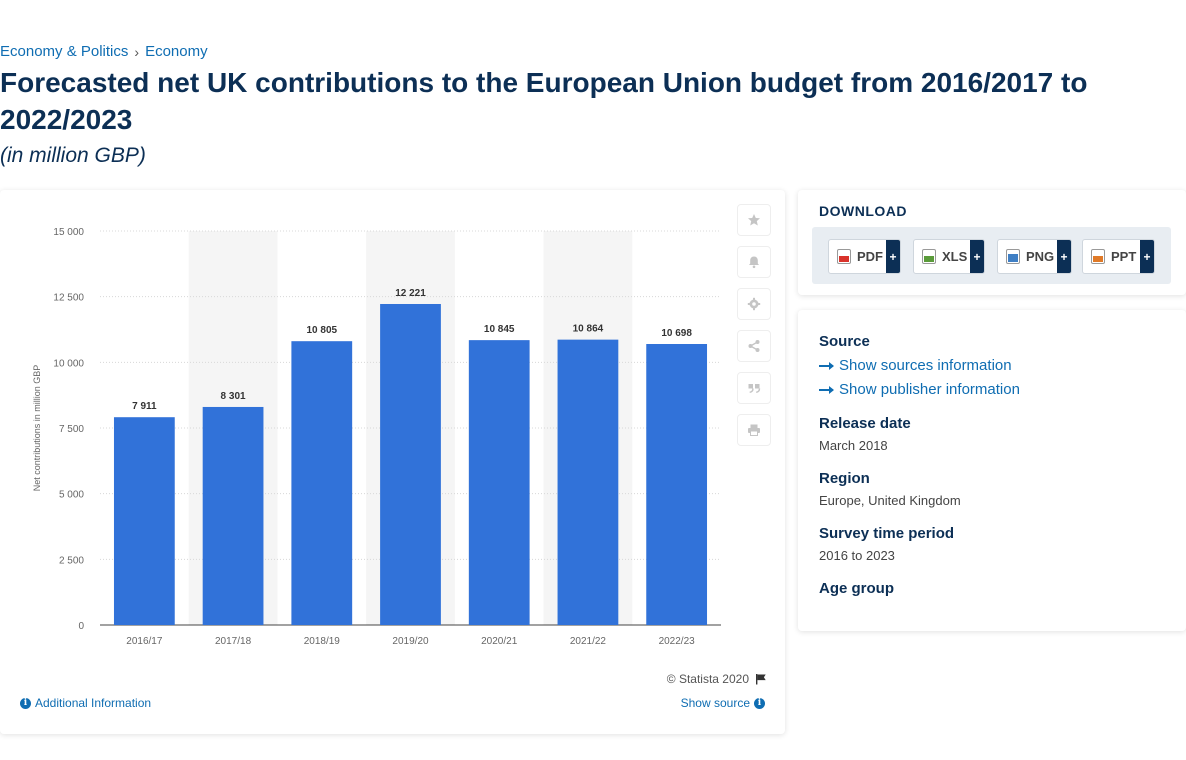 The width and height of the screenshot is (1186, 760). I want to click on breadcrumb: Economy & Politics › Economy, so click(104, 51).